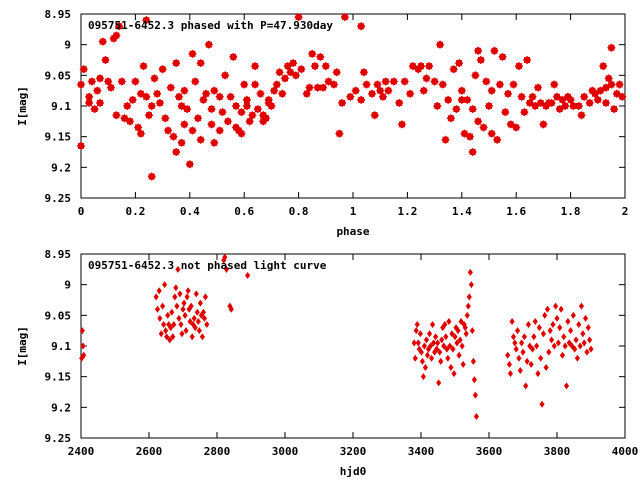 Image resolution: width=640 pixels, height=480 pixels. What do you see at coordinates (58, 254) in the screenshot?
I see `unphased-y-tick-label: 8.95` at bounding box center [58, 254].